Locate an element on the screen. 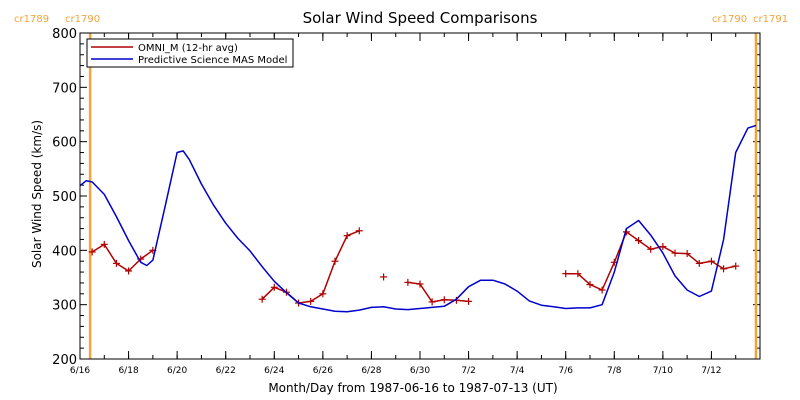 This screenshot has width=800, height=400. x-tick-label: 6/22 is located at coordinates (226, 371).